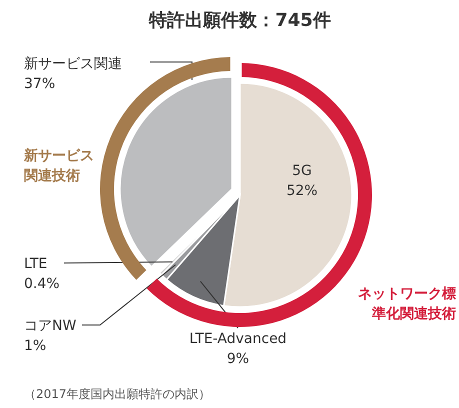 The height and width of the screenshot is (408, 459). Describe the element at coordinates (42, 284) in the screenshot. I see `data-label: 0.4%` at that location.